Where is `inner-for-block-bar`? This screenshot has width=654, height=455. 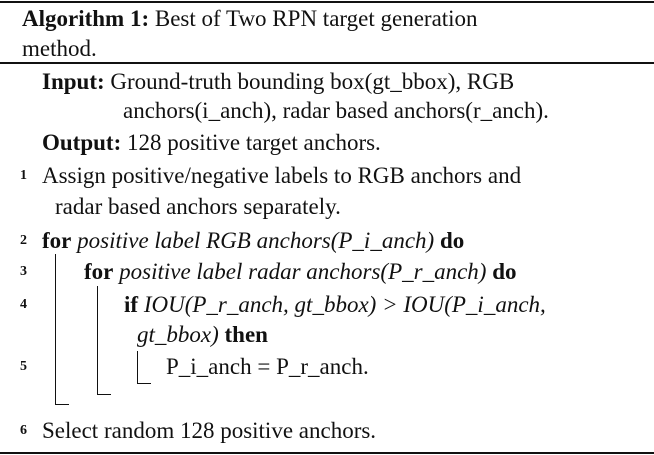 inner-for-block-bar is located at coordinates (97, 340).